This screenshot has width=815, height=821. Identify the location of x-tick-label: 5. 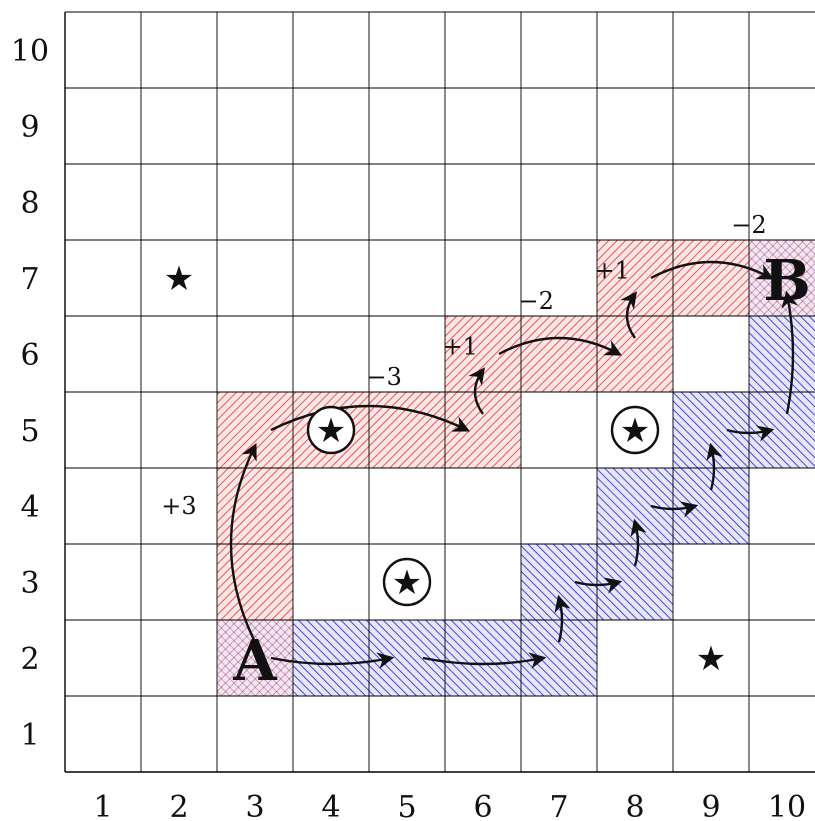
(406, 805).